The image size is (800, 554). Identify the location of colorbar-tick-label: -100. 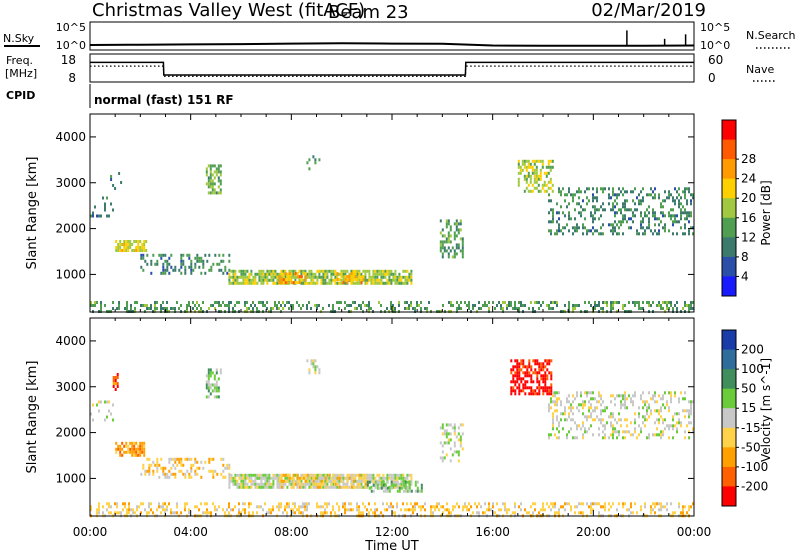
(754, 467).